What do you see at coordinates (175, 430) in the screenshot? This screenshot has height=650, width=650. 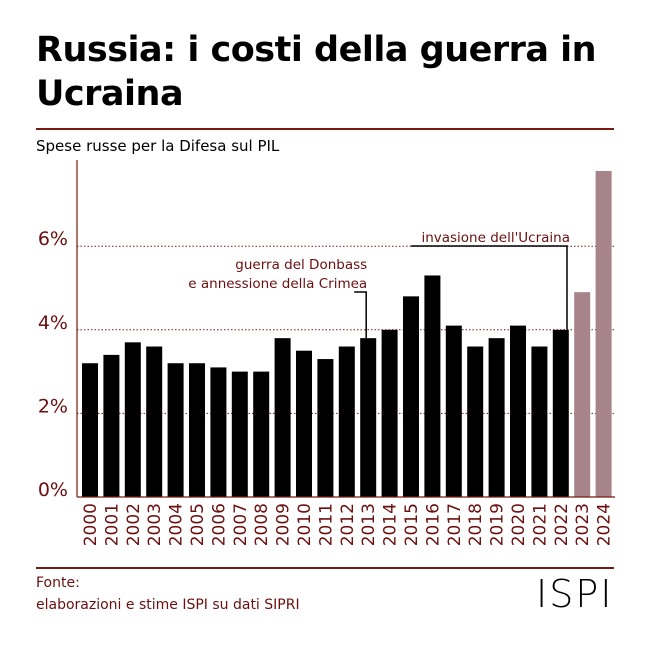 I see `bar-2004` at bounding box center [175, 430].